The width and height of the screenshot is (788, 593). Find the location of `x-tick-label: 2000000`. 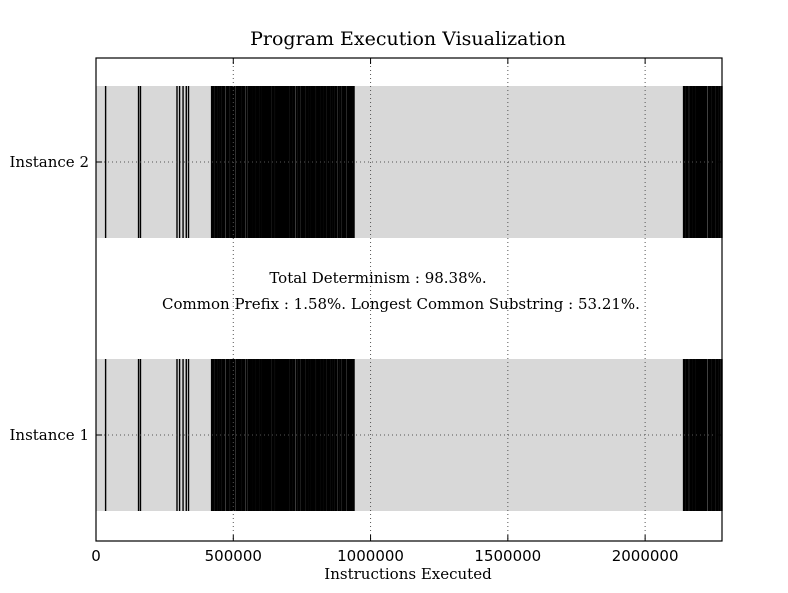

x-tick-label: 2000000 is located at coordinates (645, 556).